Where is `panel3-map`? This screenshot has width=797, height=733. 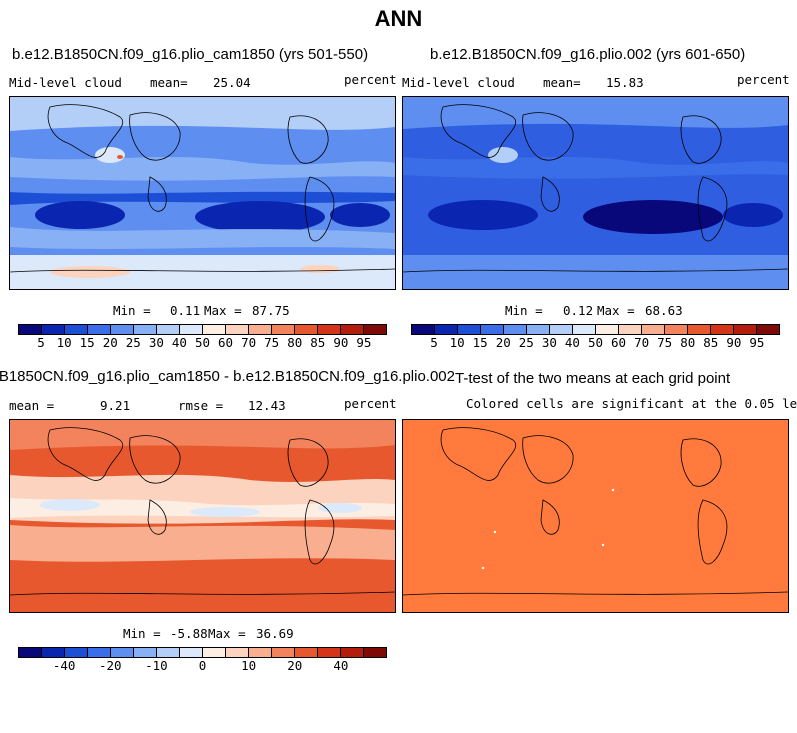
panel3-map is located at coordinates (202, 516).